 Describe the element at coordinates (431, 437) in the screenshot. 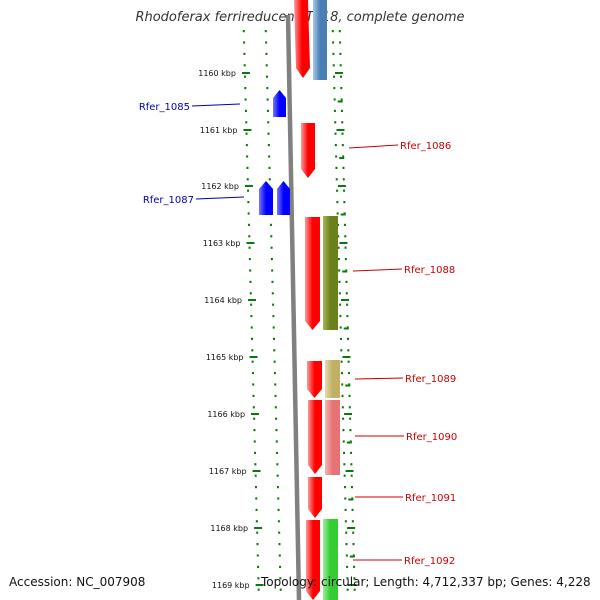

I see `gene-label: Rfer_1090` at that location.